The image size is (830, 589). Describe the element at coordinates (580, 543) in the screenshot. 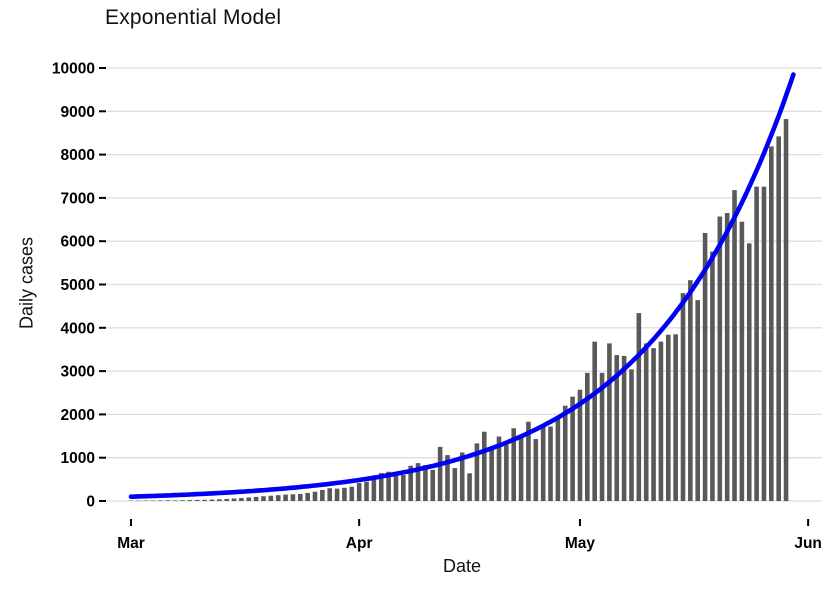

I see `x-tick-label: May` at that location.